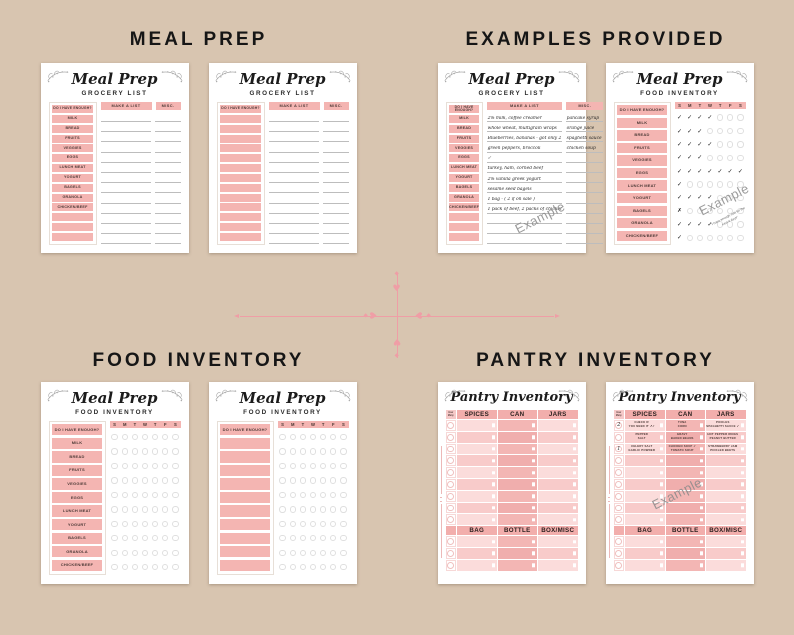 The width and height of the screenshot is (794, 635). I want to click on bottle-header: BOTTLE, so click(685, 531).